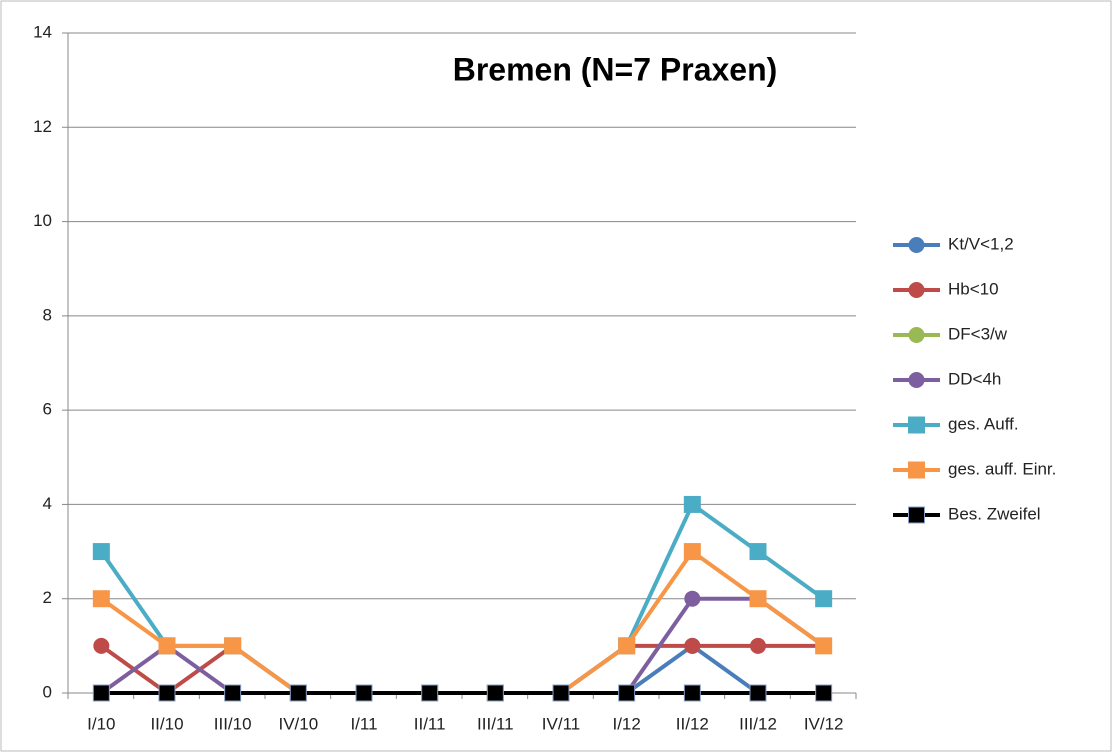  Describe the element at coordinates (978, 333) in the screenshot. I see `legend-label: DF<3/w` at that location.